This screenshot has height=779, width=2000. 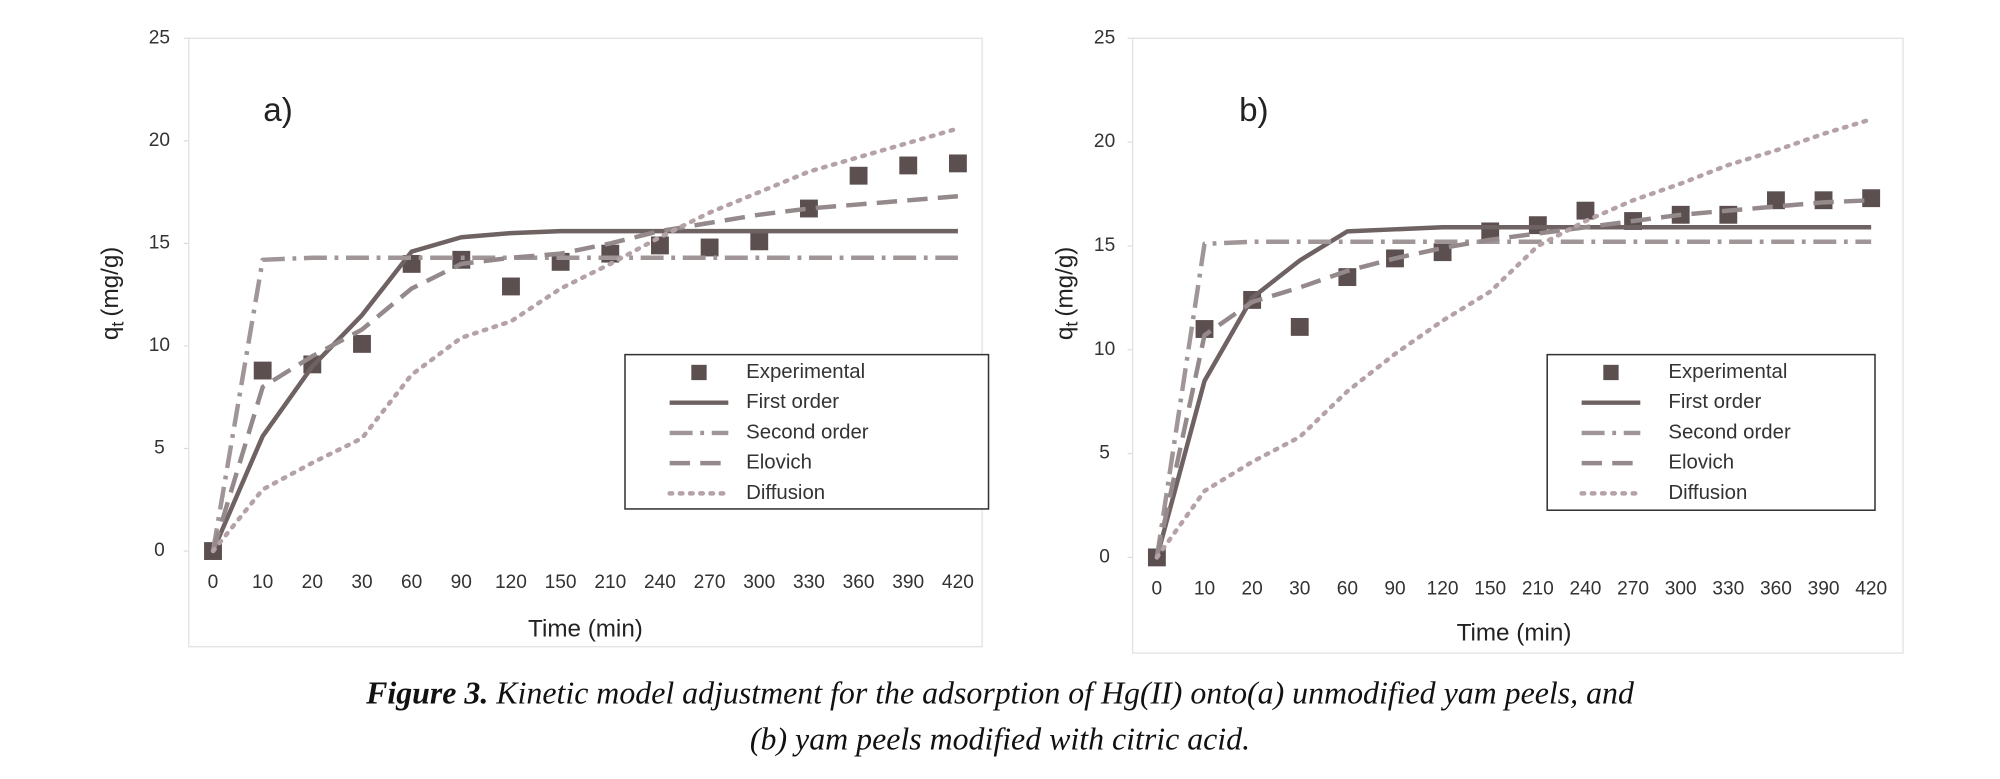 I want to click on caption-line: (b) yam peels modified with citric acid., so click(x=1000, y=739).